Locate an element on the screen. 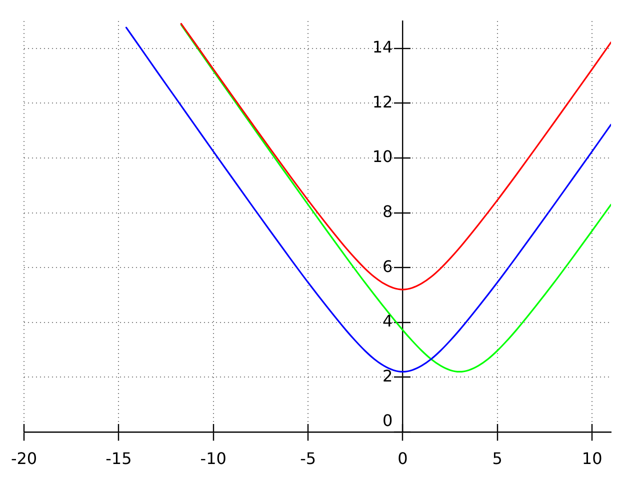  x-tick-label: -10 is located at coordinates (213, 458).